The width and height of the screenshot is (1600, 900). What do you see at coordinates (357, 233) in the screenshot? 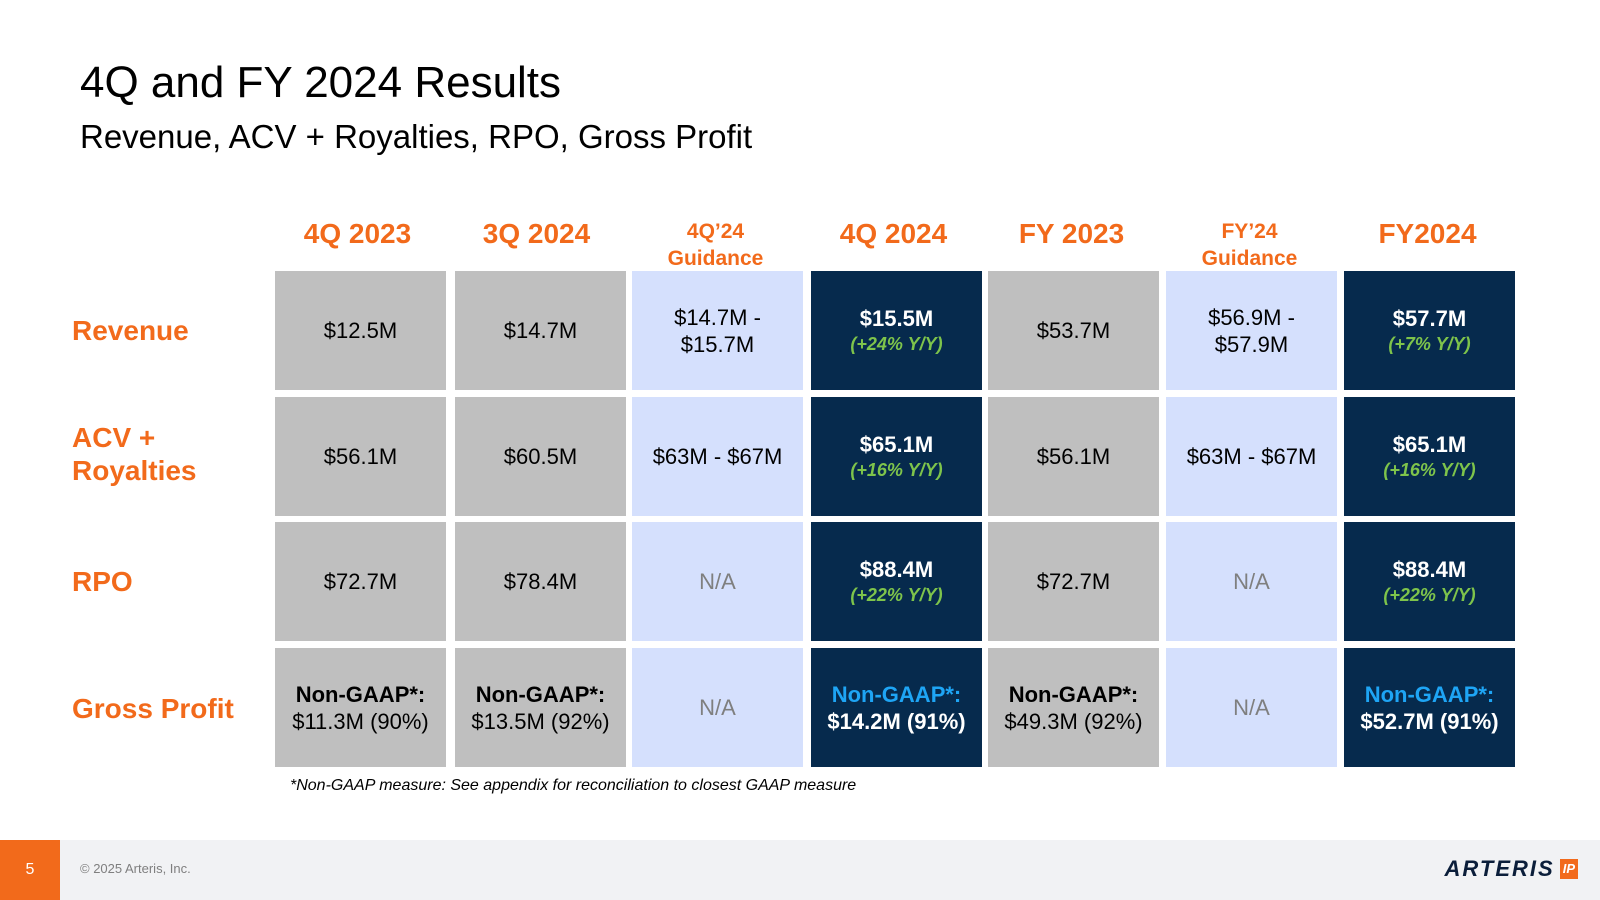
I see `column-header-4q2023: 4Q 2023` at bounding box center [357, 233].